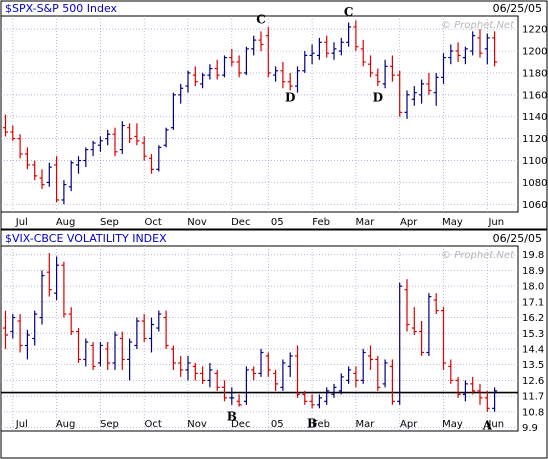 This screenshot has height=459, width=548. What do you see at coordinates (533, 334) in the screenshot?
I see `vix-ytick-6: 15.3` at bounding box center [533, 334].